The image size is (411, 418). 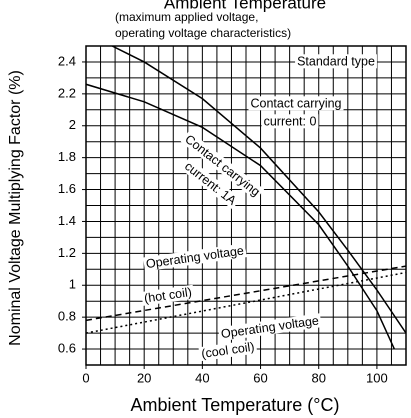 What do you see at coordinates (144, 377) in the screenshot?
I see `x-tick-label: 20` at bounding box center [144, 377].